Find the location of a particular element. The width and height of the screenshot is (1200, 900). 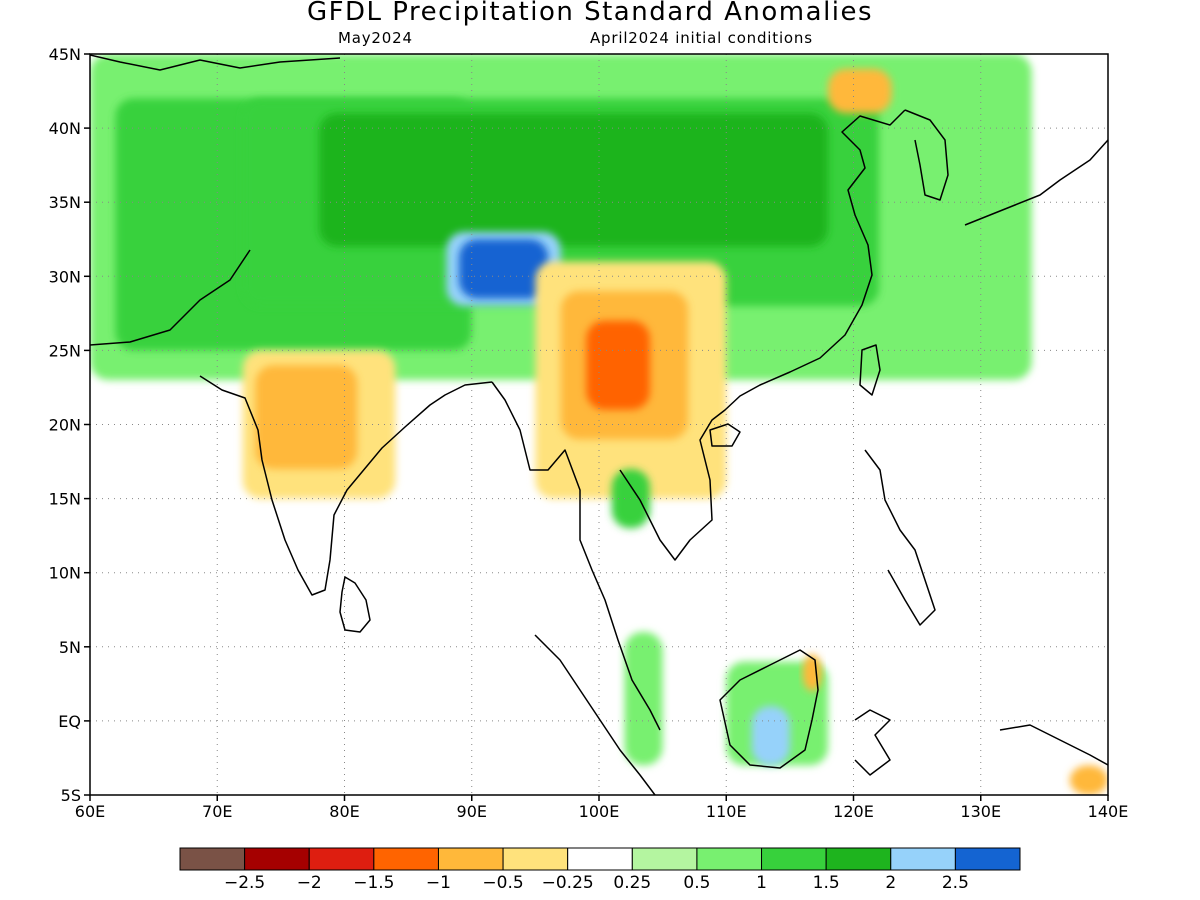

coastline-hainan is located at coordinates (725, 435).